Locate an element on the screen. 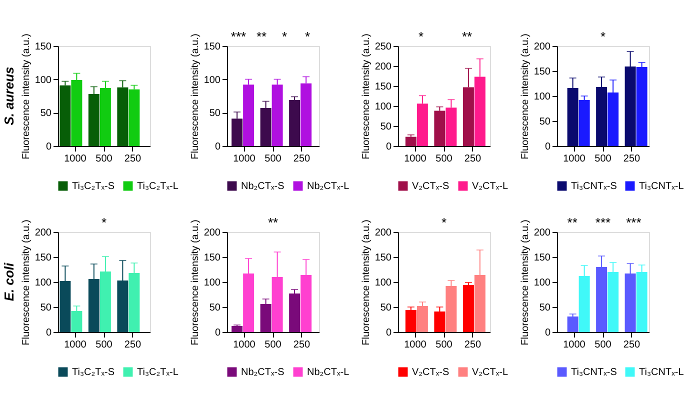 Image resolution: width=698 pixels, height=399 pixels. text: S. aureus is located at coordinates (8, 96).